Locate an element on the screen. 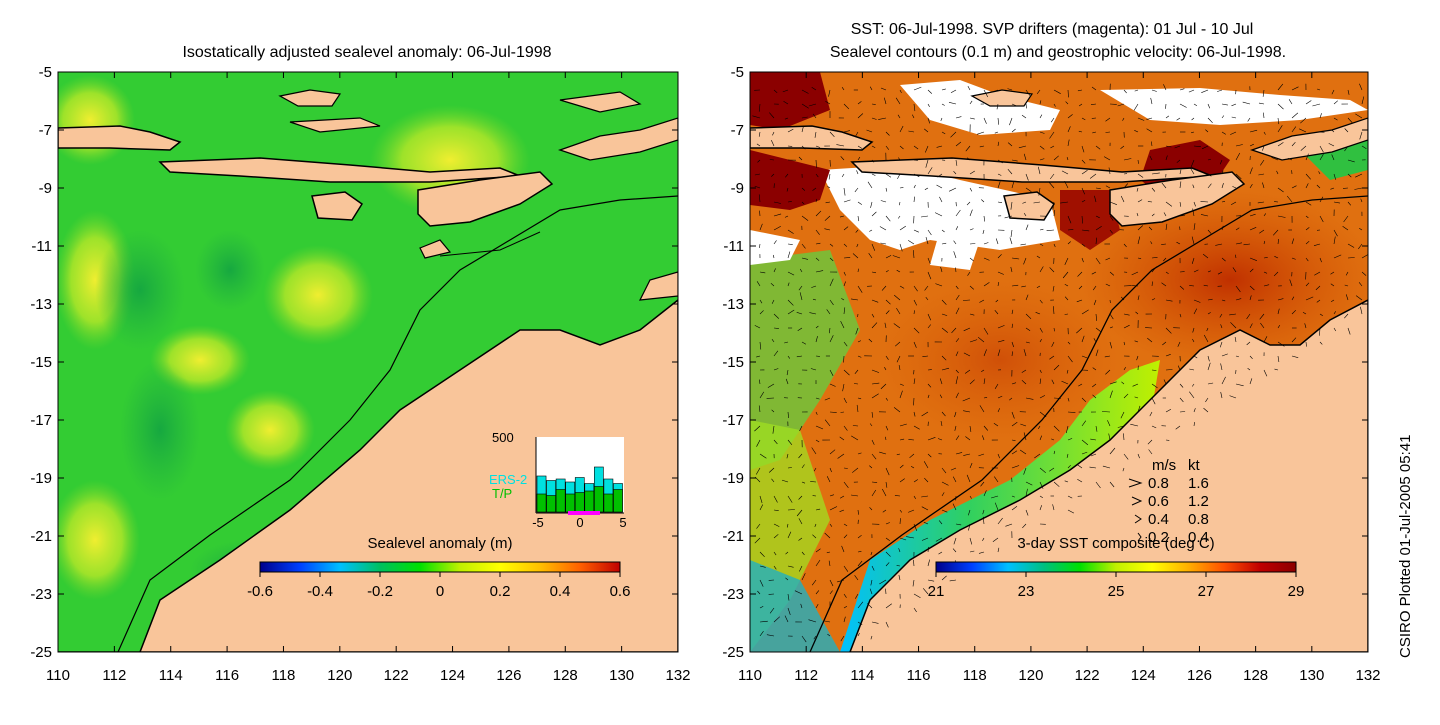 This screenshot has height=725, width=1440. y-tick-label-left: -21 is located at coordinates (41, 536).